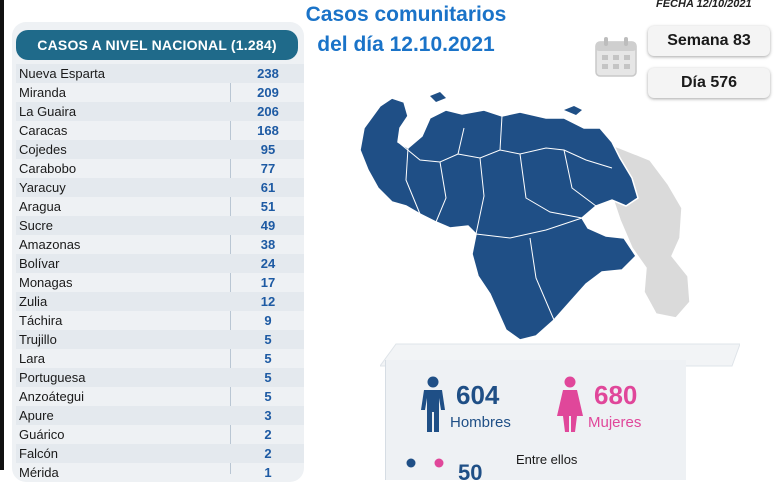  What do you see at coordinates (40, 206) in the screenshot?
I see `state-name: Aragua` at bounding box center [40, 206].